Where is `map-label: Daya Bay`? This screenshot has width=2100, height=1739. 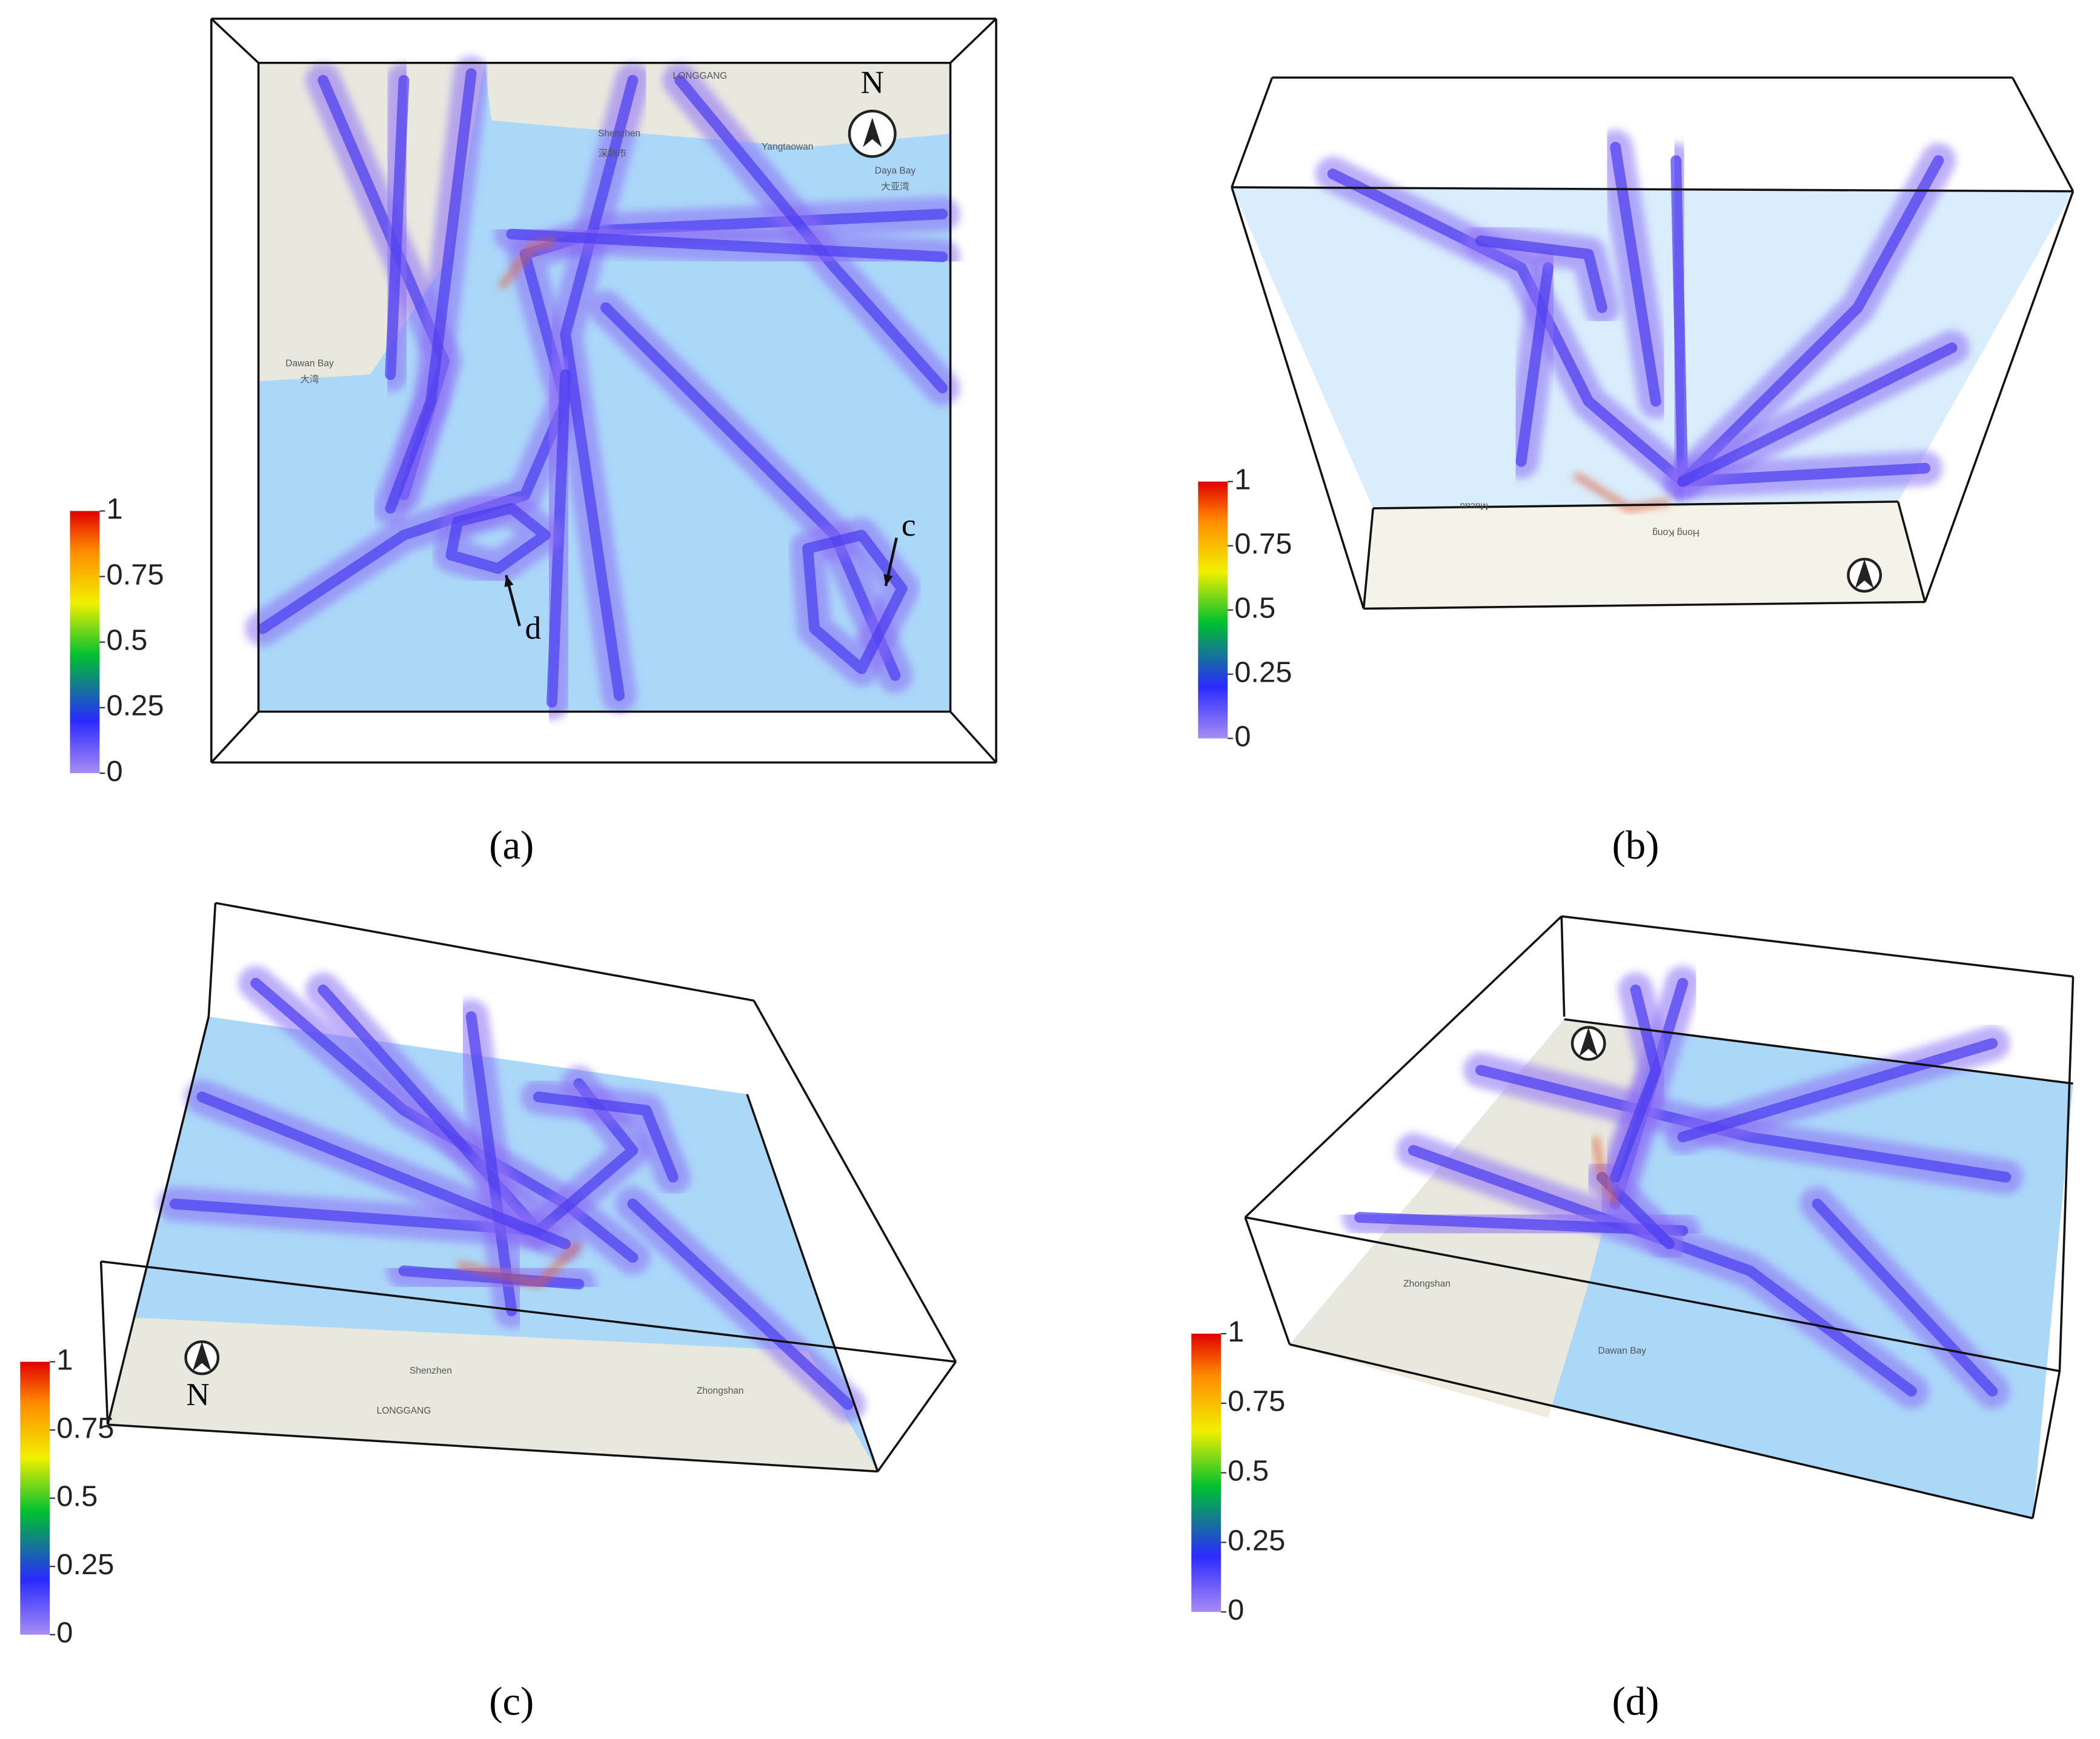
map-label: Daya Bay is located at coordinates (895, 171).